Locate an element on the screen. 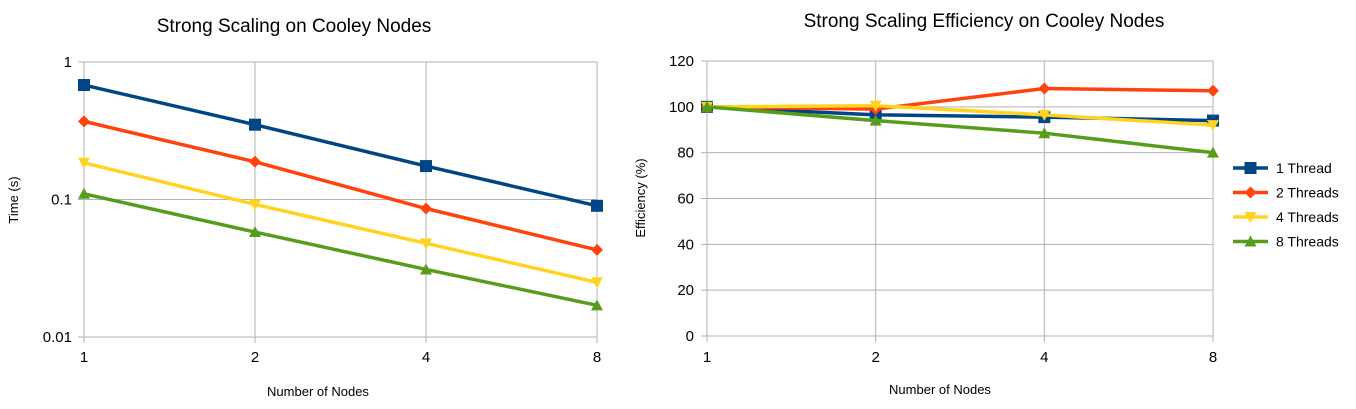 The height and width of the screenshot is (409, 1356). y-tick-label: 0.01 is located at coordinates (57, 337).